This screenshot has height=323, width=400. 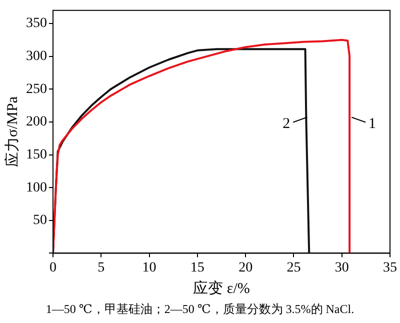 What do you see at coordinates (101, 268) in the screenshot?
I see `x-tick-label: 5` at bounding box center [101, 268].